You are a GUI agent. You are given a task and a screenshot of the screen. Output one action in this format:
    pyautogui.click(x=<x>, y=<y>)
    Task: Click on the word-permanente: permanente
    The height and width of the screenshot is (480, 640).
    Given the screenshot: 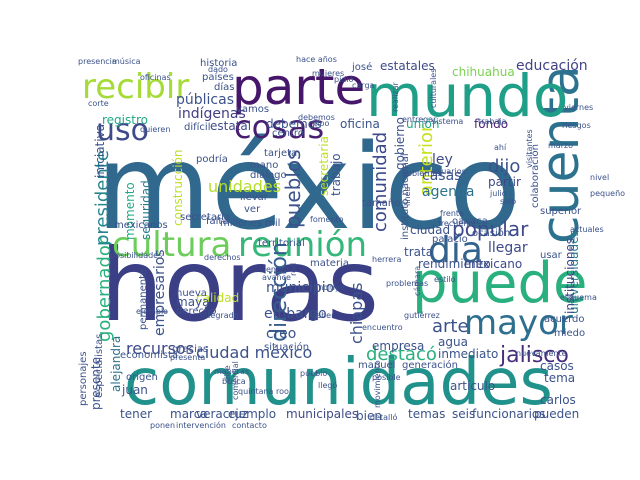 What is the action you would take?
    pyautogui.click(x=143, y=299)
    